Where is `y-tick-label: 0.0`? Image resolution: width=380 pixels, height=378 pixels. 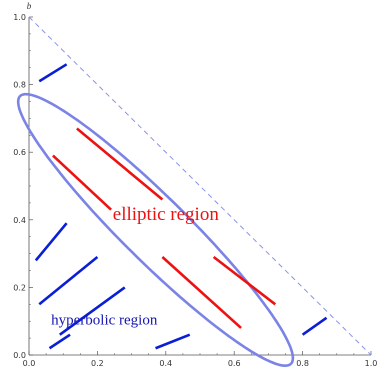 y-tick-label: 0.0 is located at coordinates (19, 355).